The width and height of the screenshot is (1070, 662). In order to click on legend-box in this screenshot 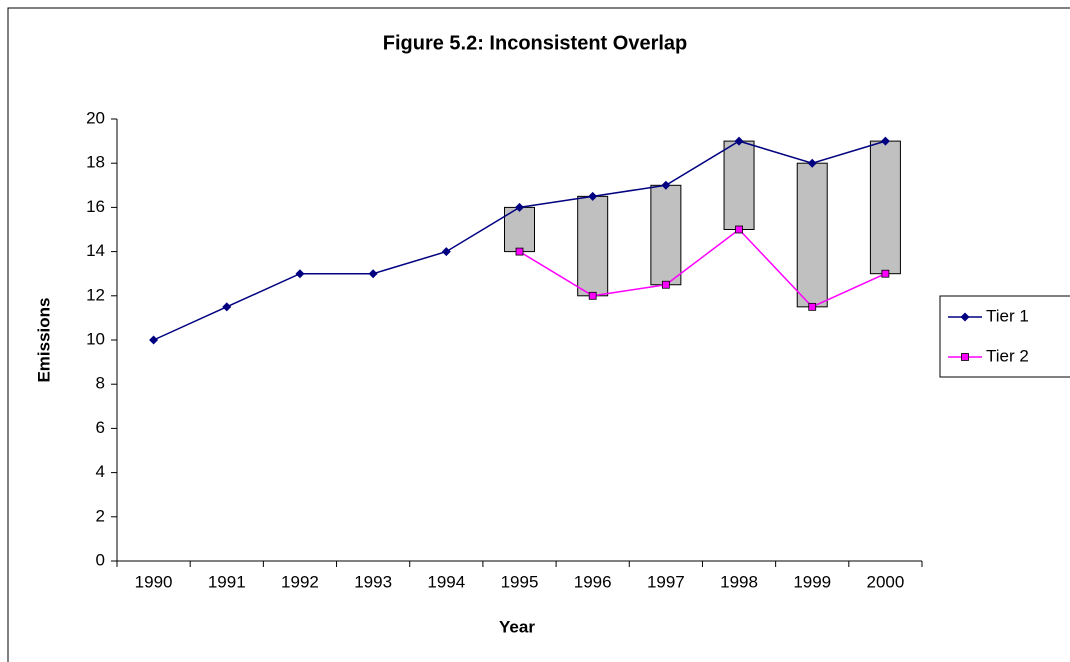, I will do `click(1004, 336)`.